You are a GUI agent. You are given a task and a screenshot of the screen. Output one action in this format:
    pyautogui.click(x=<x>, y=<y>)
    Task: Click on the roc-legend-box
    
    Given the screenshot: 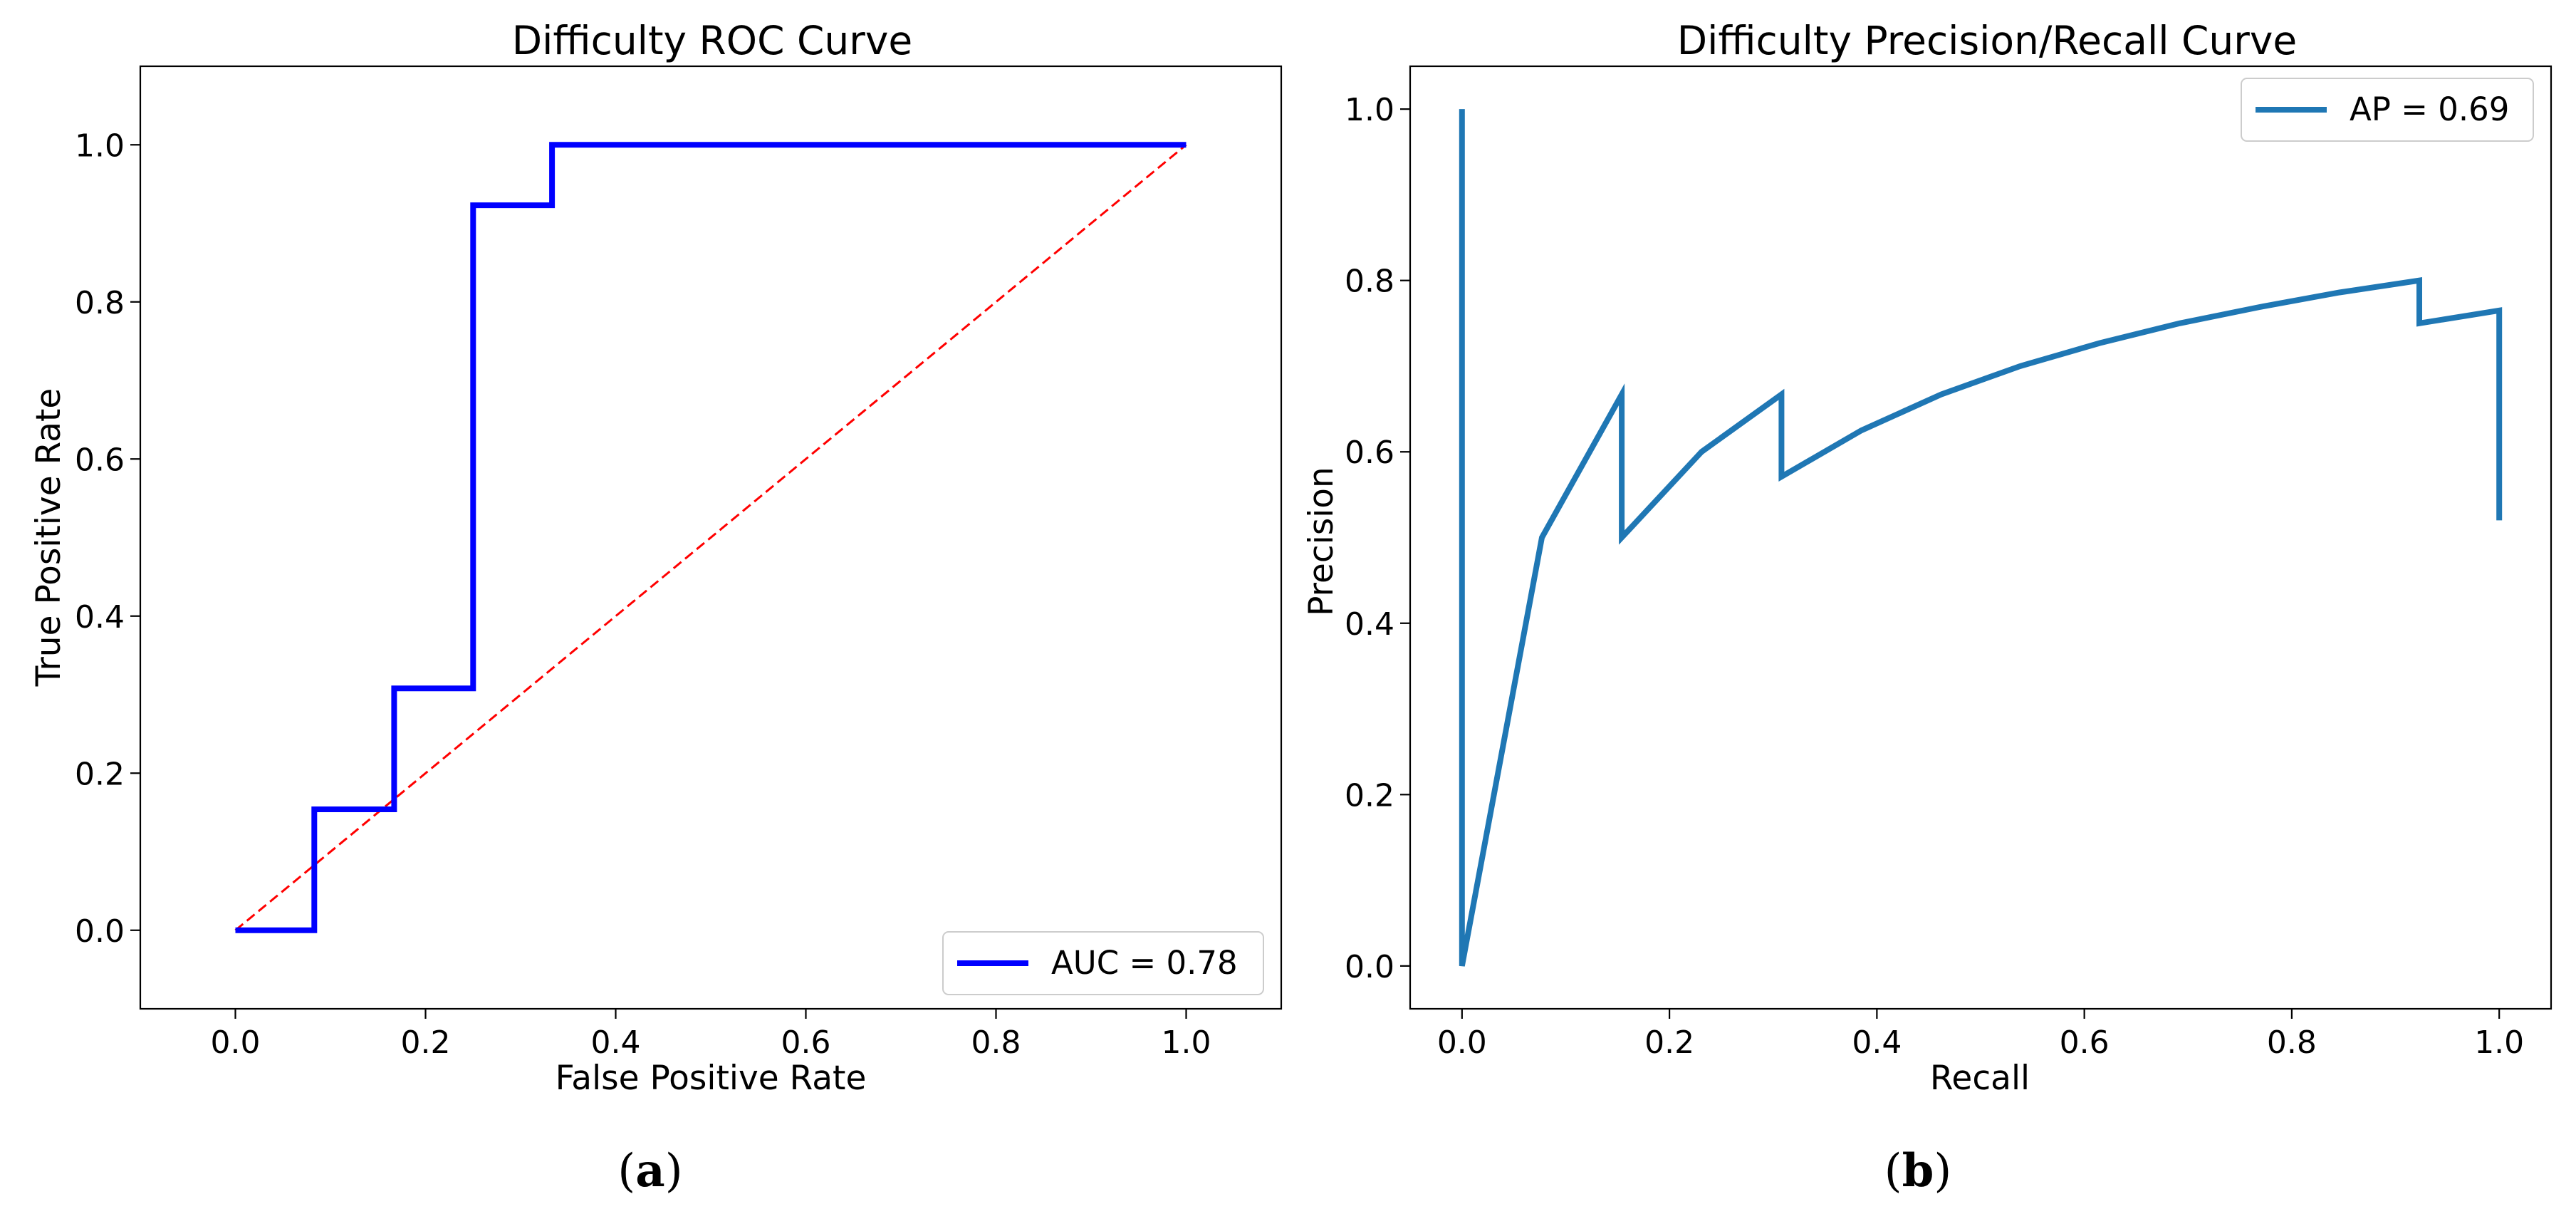 What is the action you would take?
    pyautogui.click(x=1103, y=963)
    